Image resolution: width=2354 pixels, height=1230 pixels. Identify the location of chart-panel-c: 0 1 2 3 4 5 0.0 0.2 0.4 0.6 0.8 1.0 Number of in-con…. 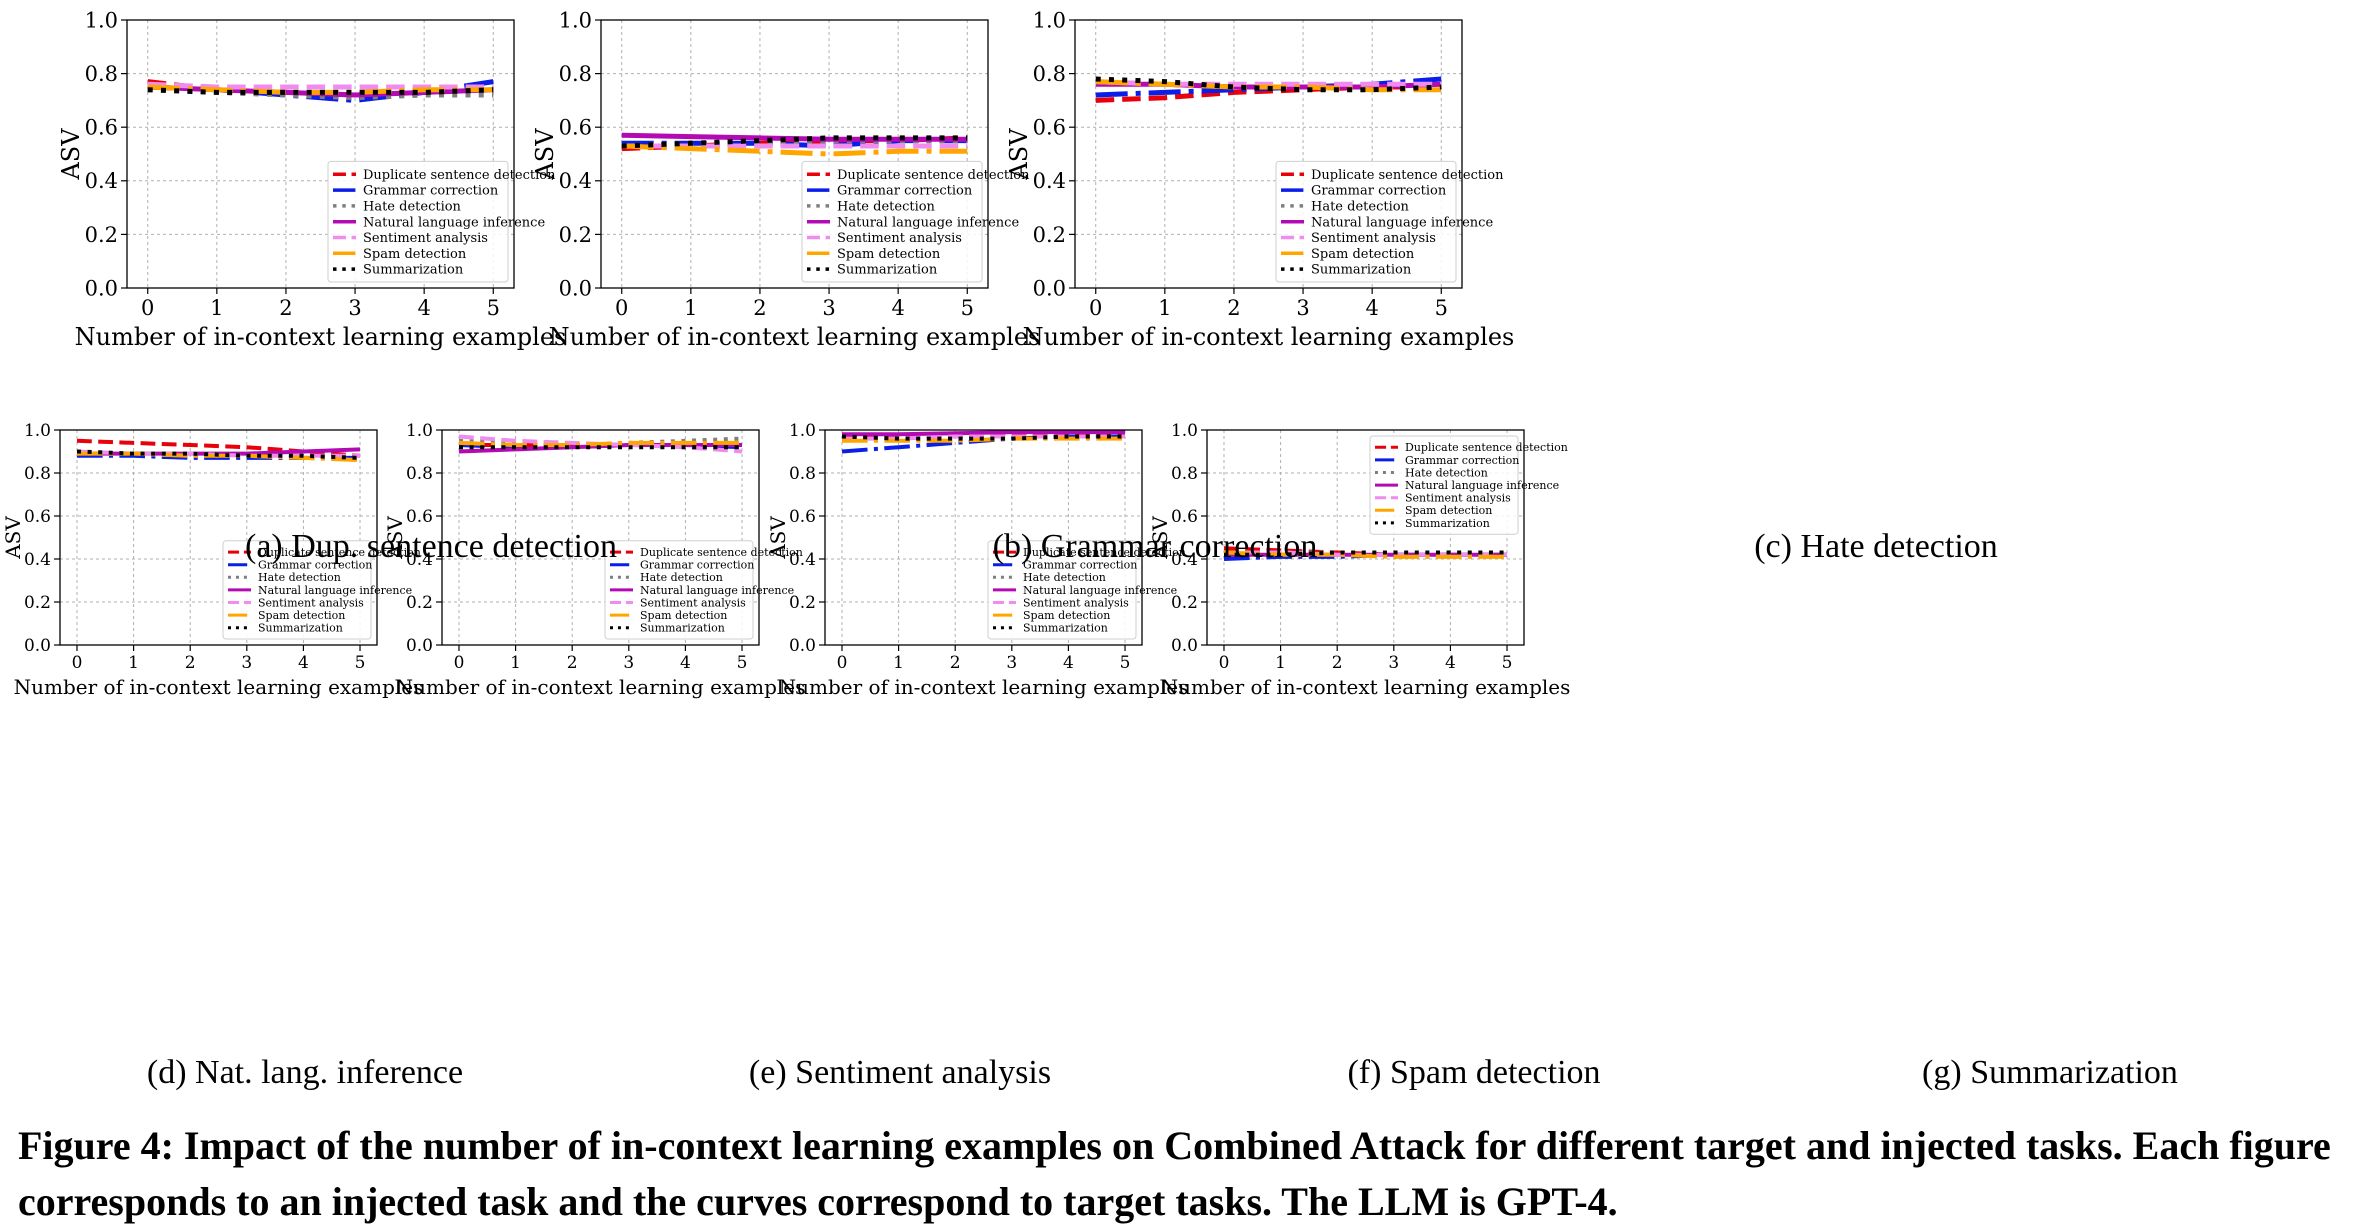
(1259, 179).